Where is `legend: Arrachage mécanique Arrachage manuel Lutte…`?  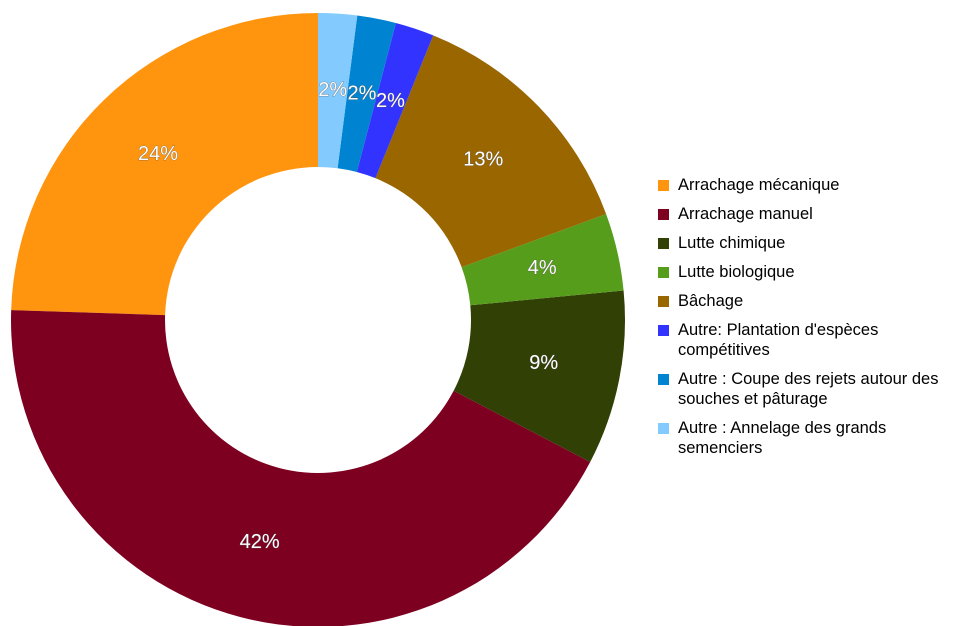 legend: Arrachage mécanique Arrachage manuel Lutte… is located at coordinates (810, 321).